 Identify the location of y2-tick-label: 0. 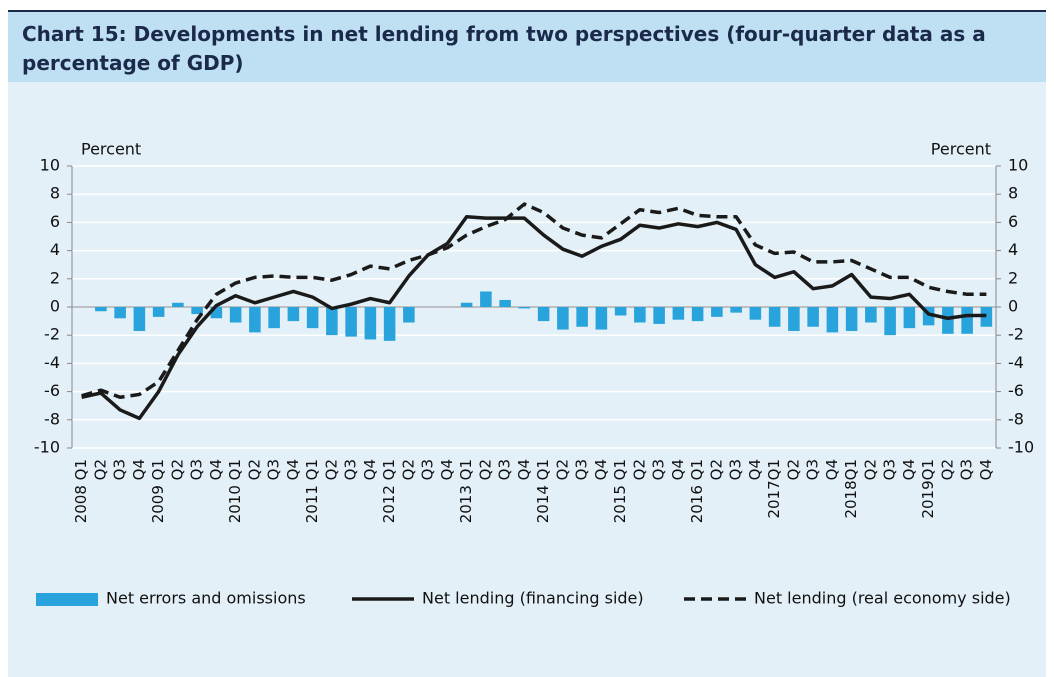
(1013, 306).